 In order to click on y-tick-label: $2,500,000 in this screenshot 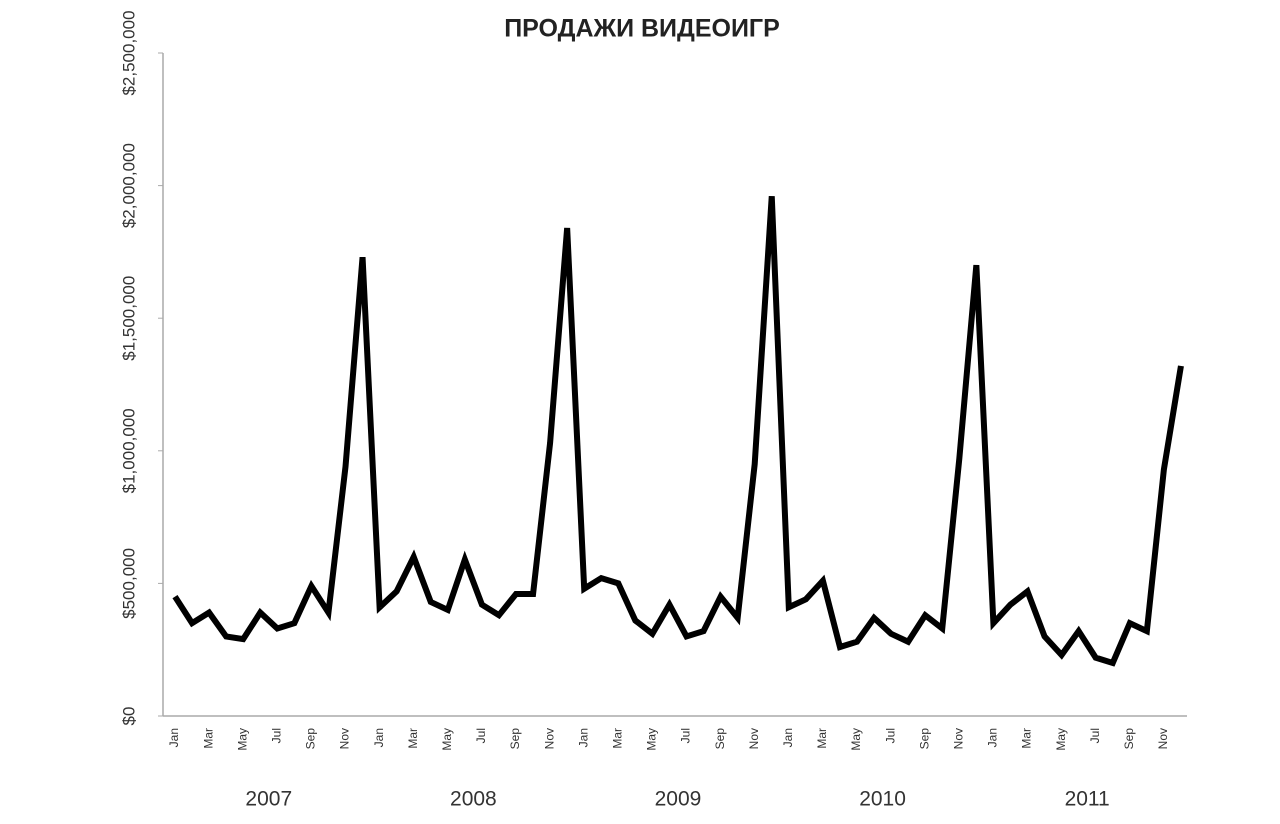, I will do `click(128, 52)`.